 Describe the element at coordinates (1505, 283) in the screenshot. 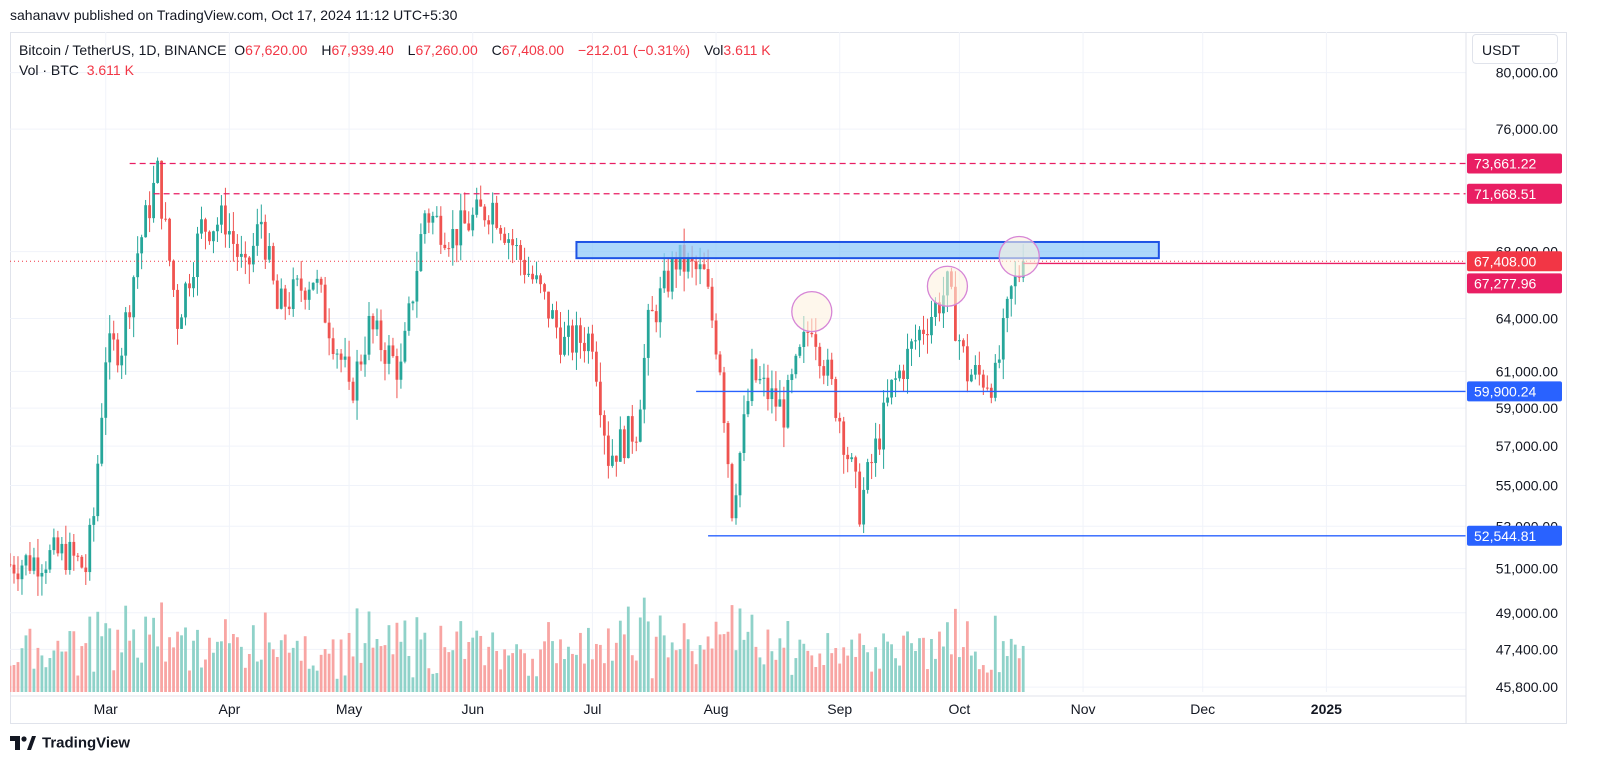

I see `price-label-text: 67,277.96` at that location.